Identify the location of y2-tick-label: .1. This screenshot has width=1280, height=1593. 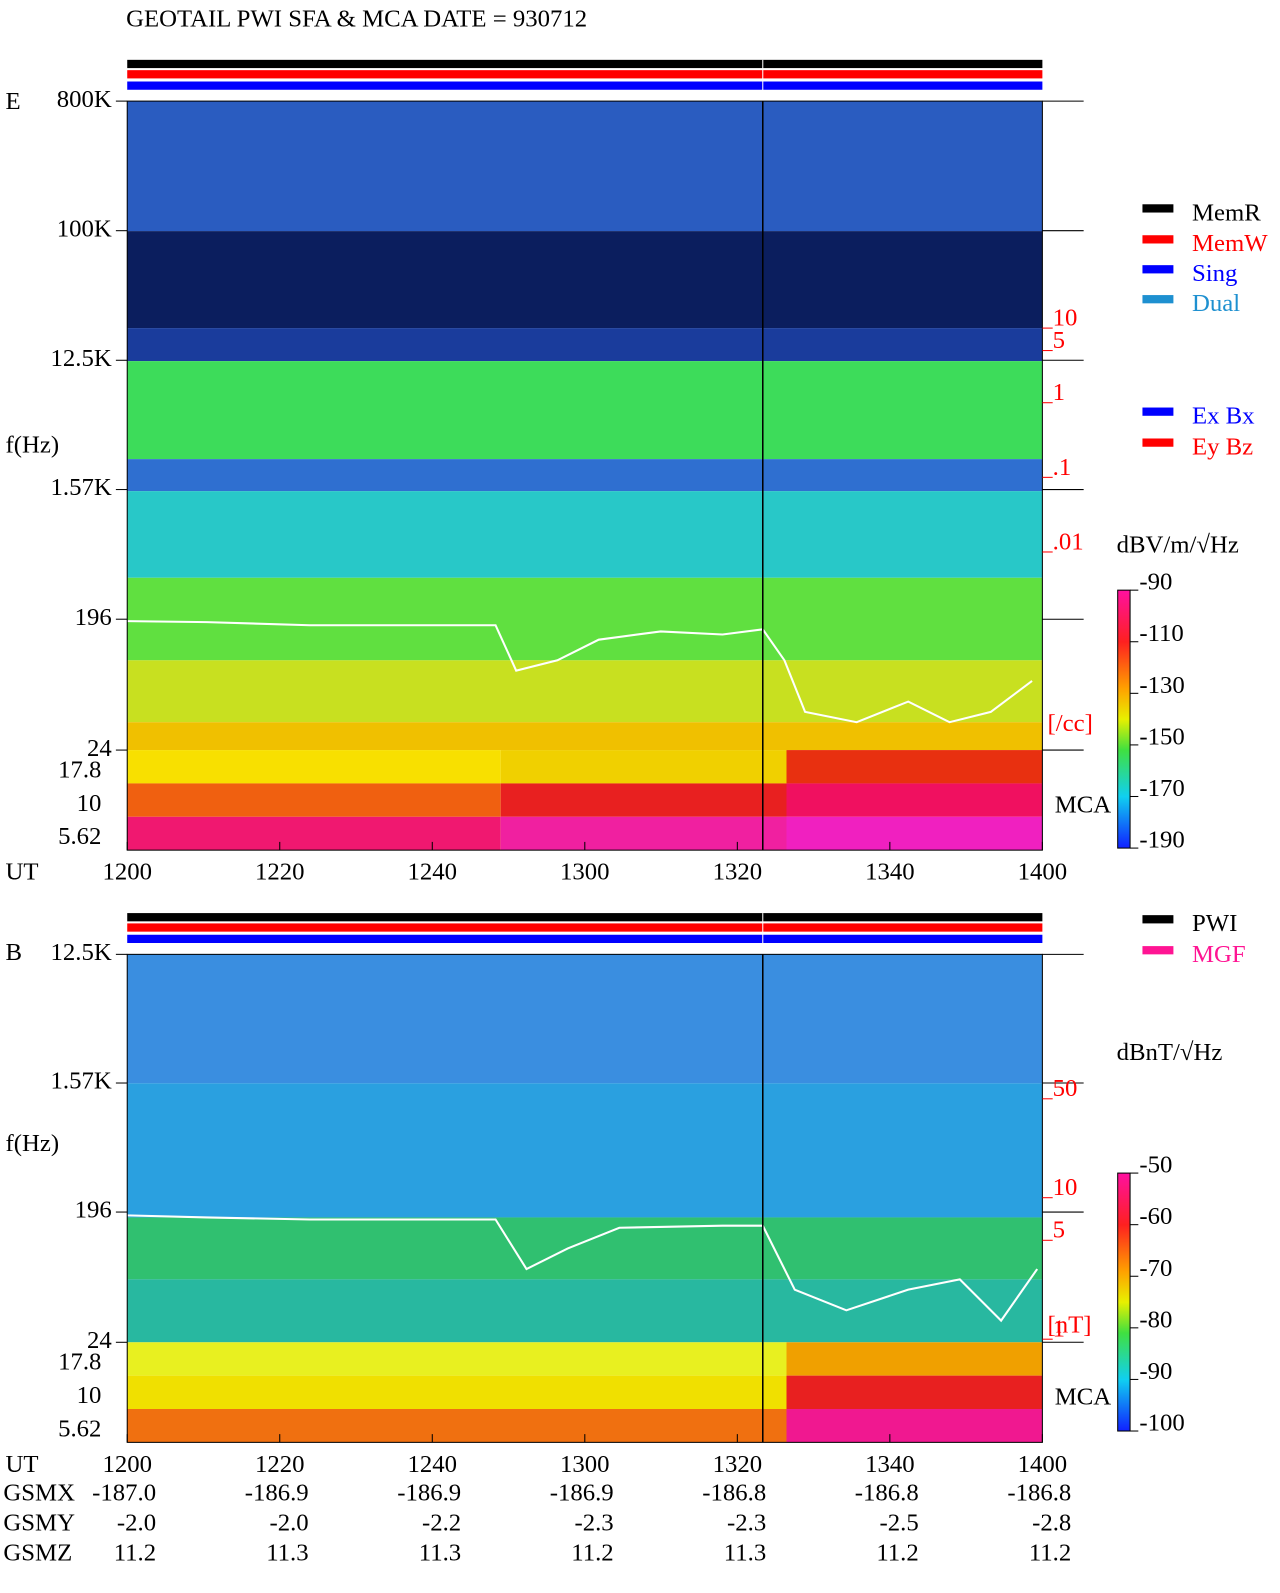
(1062, 467).